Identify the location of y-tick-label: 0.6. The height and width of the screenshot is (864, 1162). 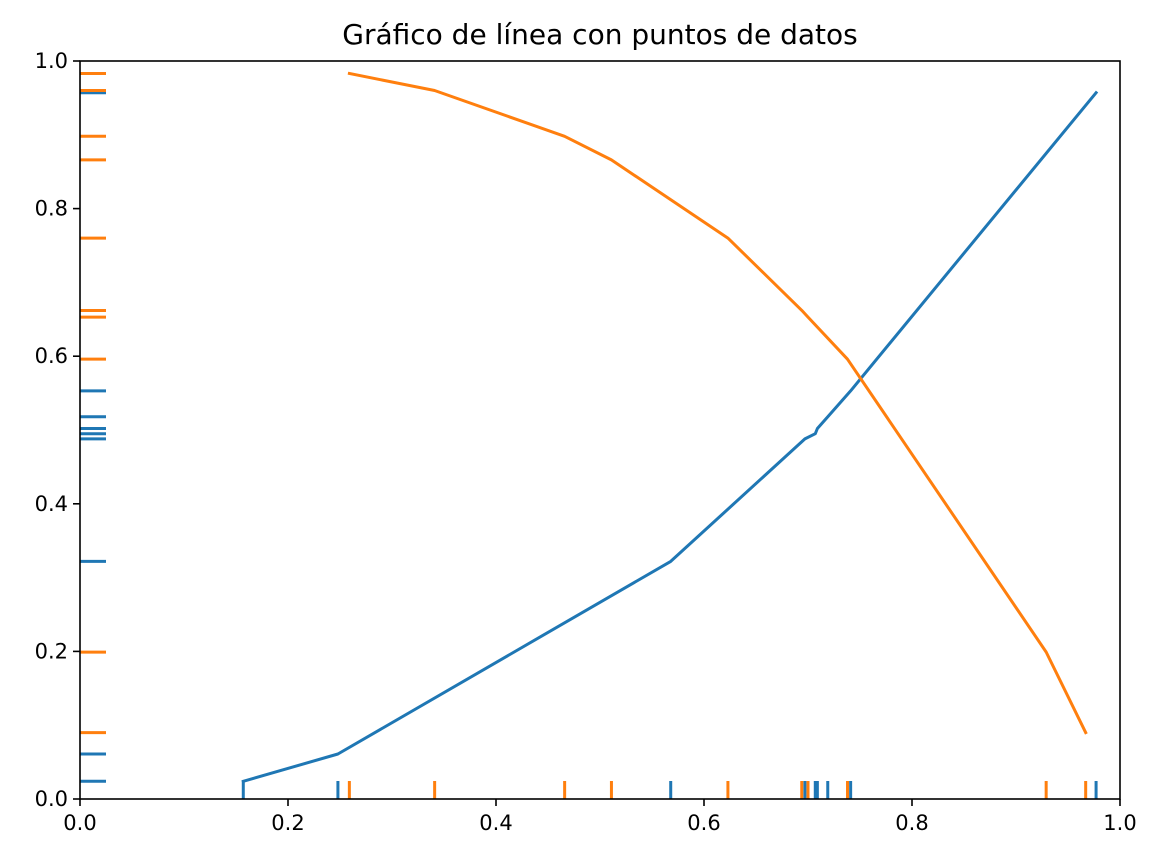
(51, 356).